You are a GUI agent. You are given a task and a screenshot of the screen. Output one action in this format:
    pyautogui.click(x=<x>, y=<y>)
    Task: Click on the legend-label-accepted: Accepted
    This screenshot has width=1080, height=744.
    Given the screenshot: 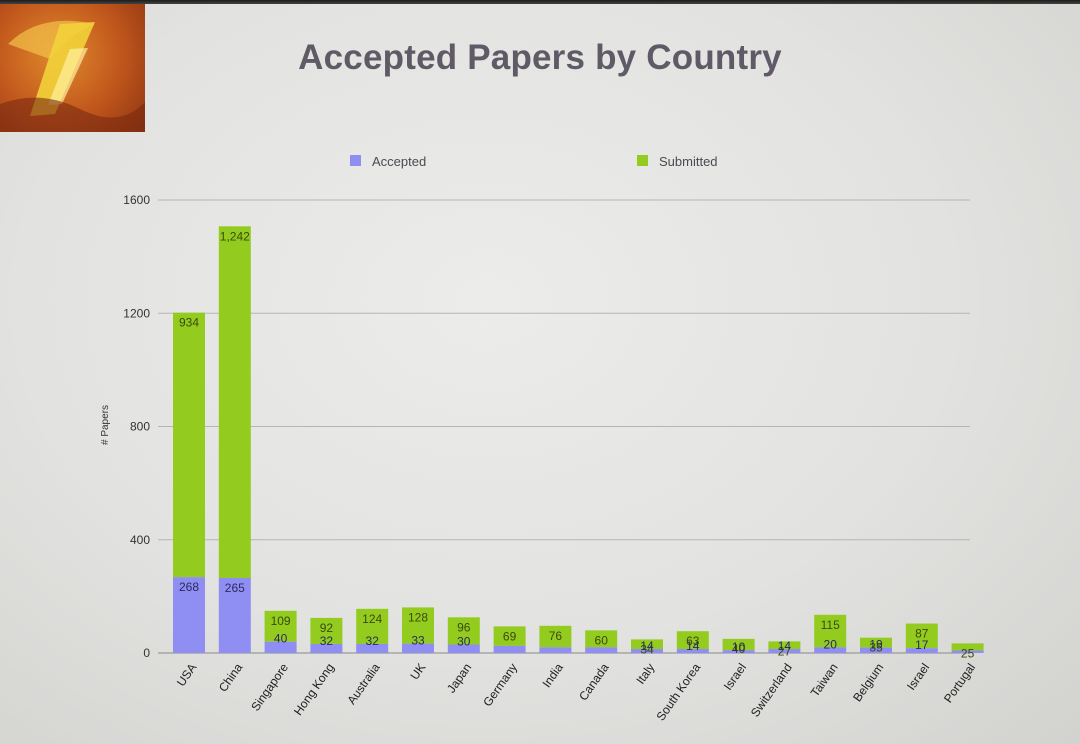 What is the action you would take?
    pyautogui.click(x=399, y=161)
    